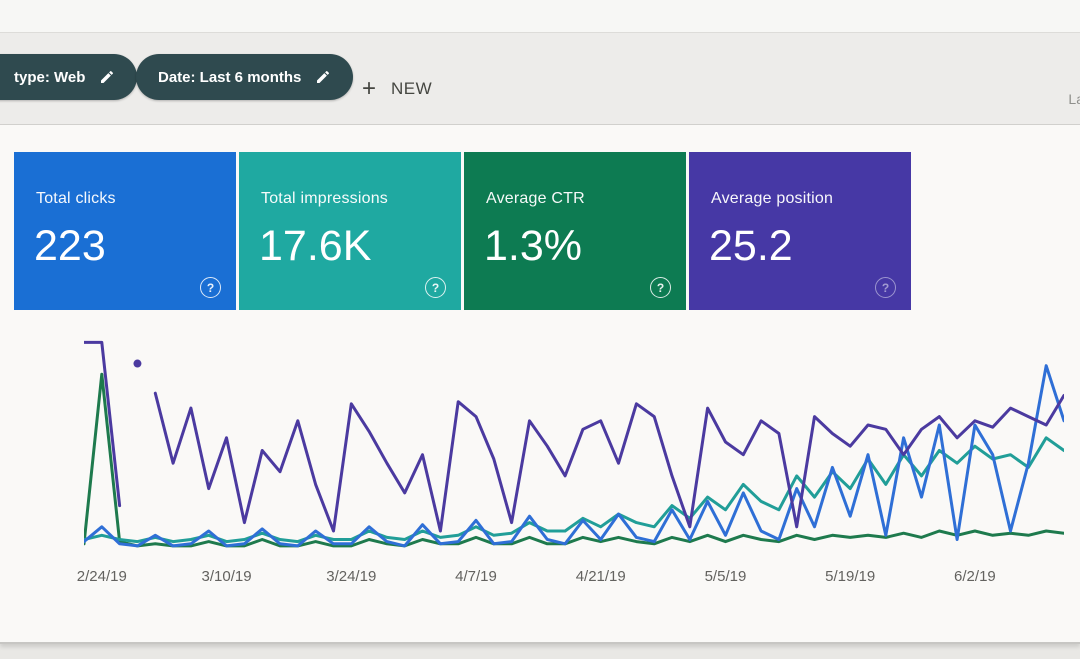 Image resolution: width=1080 pixels, height=659 pixels. I want to click on metric-card-label: Total impressions, so click(325, 198).